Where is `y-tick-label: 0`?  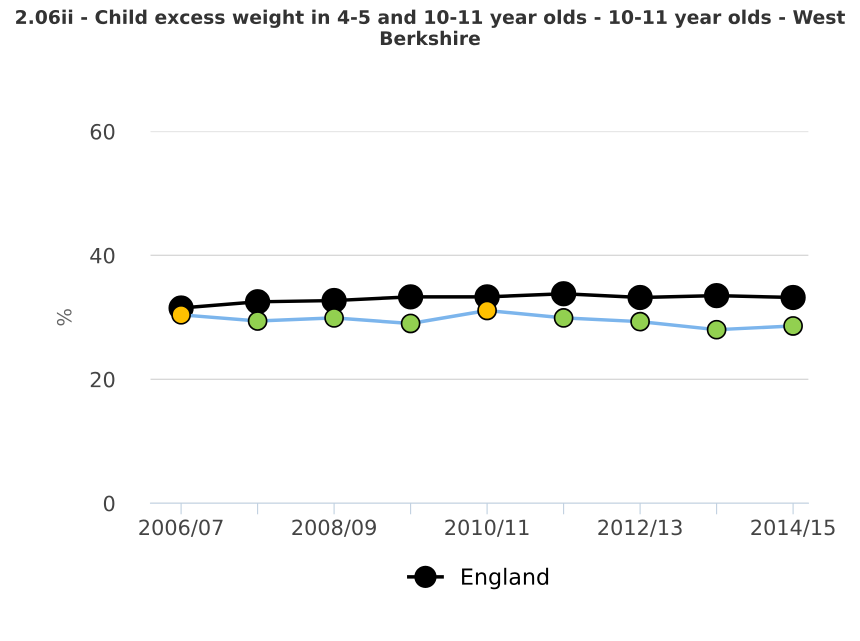 y-tick-label: 0 is located at coordinates (109, 504).